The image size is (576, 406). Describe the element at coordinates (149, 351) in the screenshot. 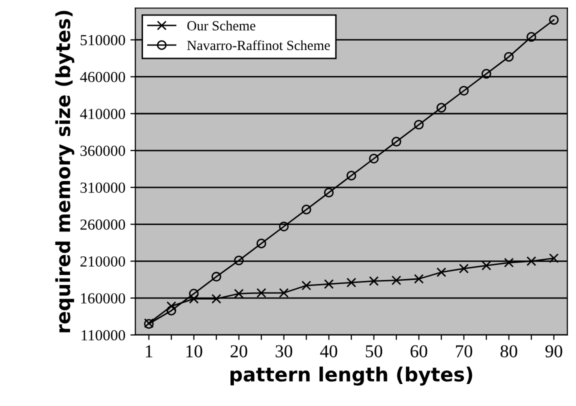

I see `x-tick-label: 1` at that location.